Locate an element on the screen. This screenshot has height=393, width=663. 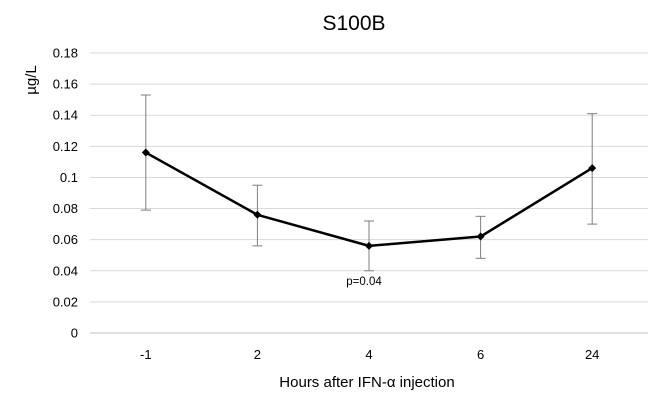
y-axis-label: µg/L is located at coordinates (31, 80).